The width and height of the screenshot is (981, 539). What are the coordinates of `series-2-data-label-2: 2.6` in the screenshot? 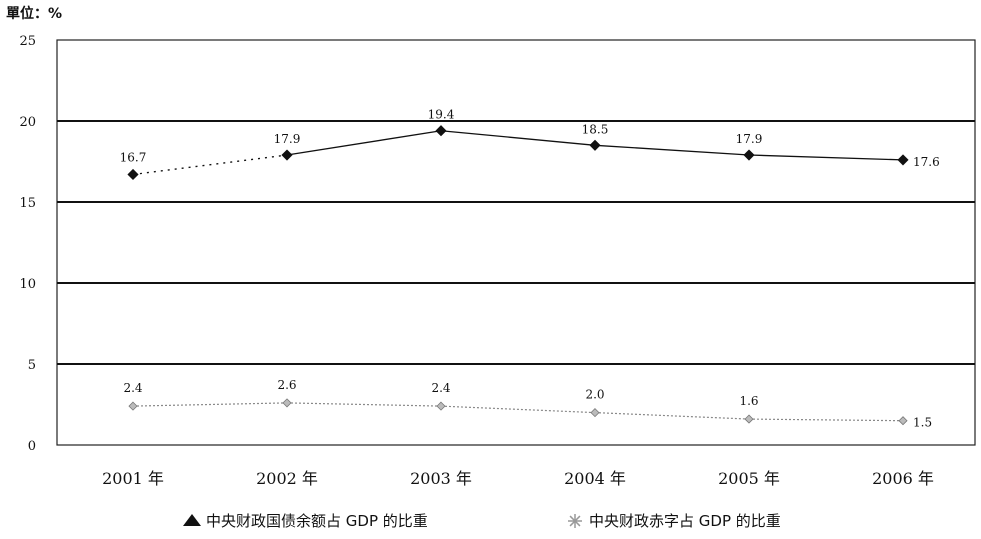 It's located at (286, 385).